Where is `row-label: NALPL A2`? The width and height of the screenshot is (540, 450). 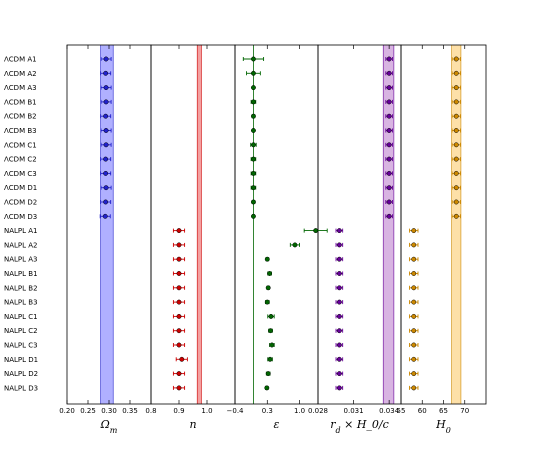
row-label: NALPL A2 is located at coordinates (21, 245).